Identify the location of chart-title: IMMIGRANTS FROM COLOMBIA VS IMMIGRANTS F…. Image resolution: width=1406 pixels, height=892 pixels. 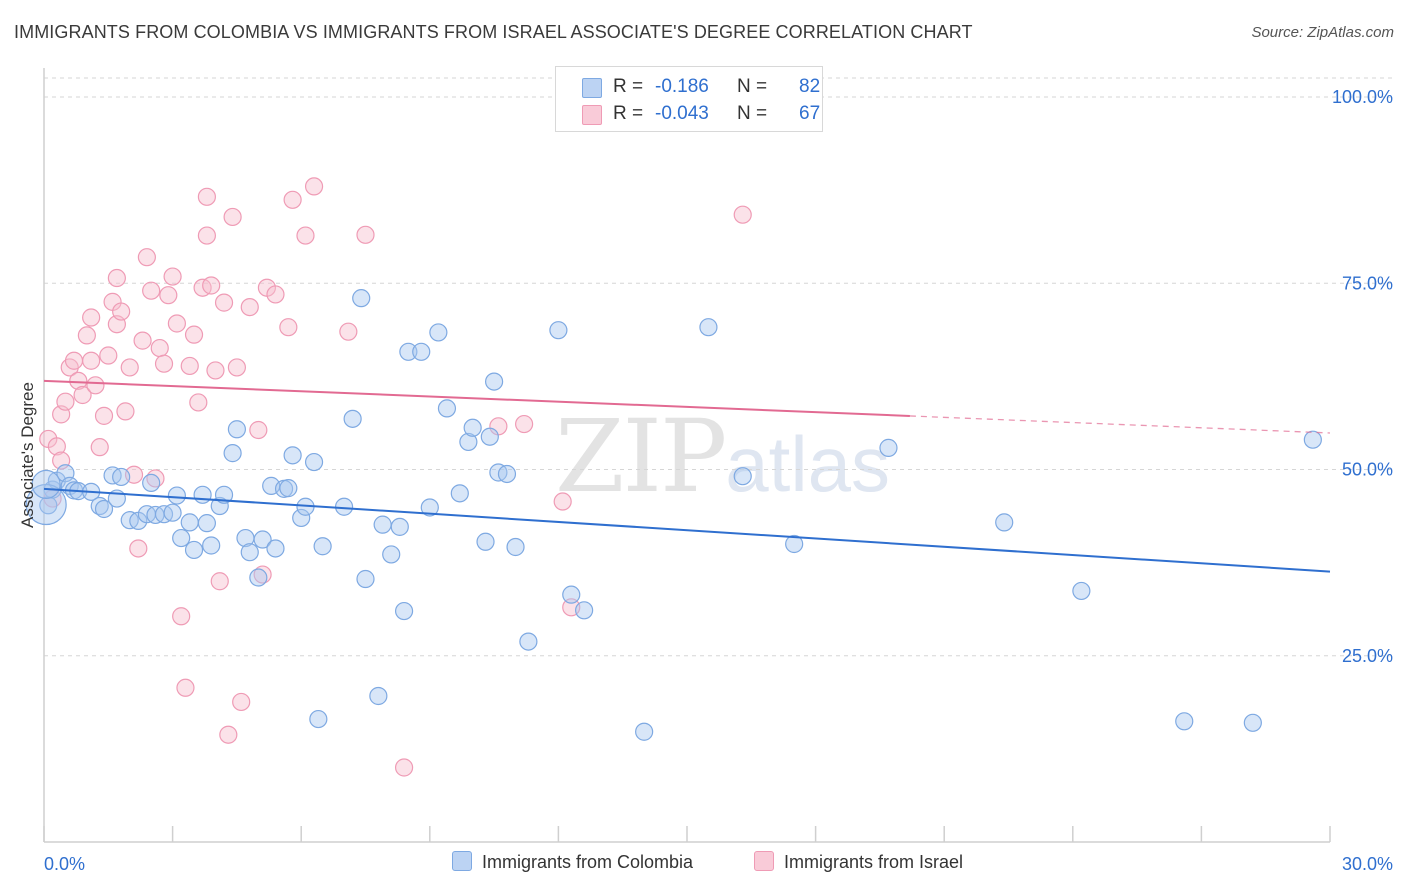
(493, 32).